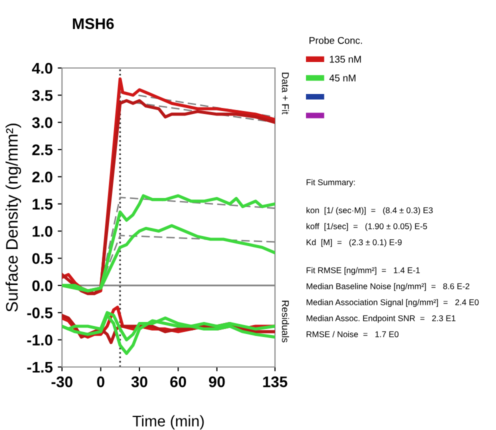 Image resolution: width=496 pixels, height=430 pixels. I want to click on text: Median Baseline Noise [ng/mm²] = 8.6 E-2, so click(388, 287).